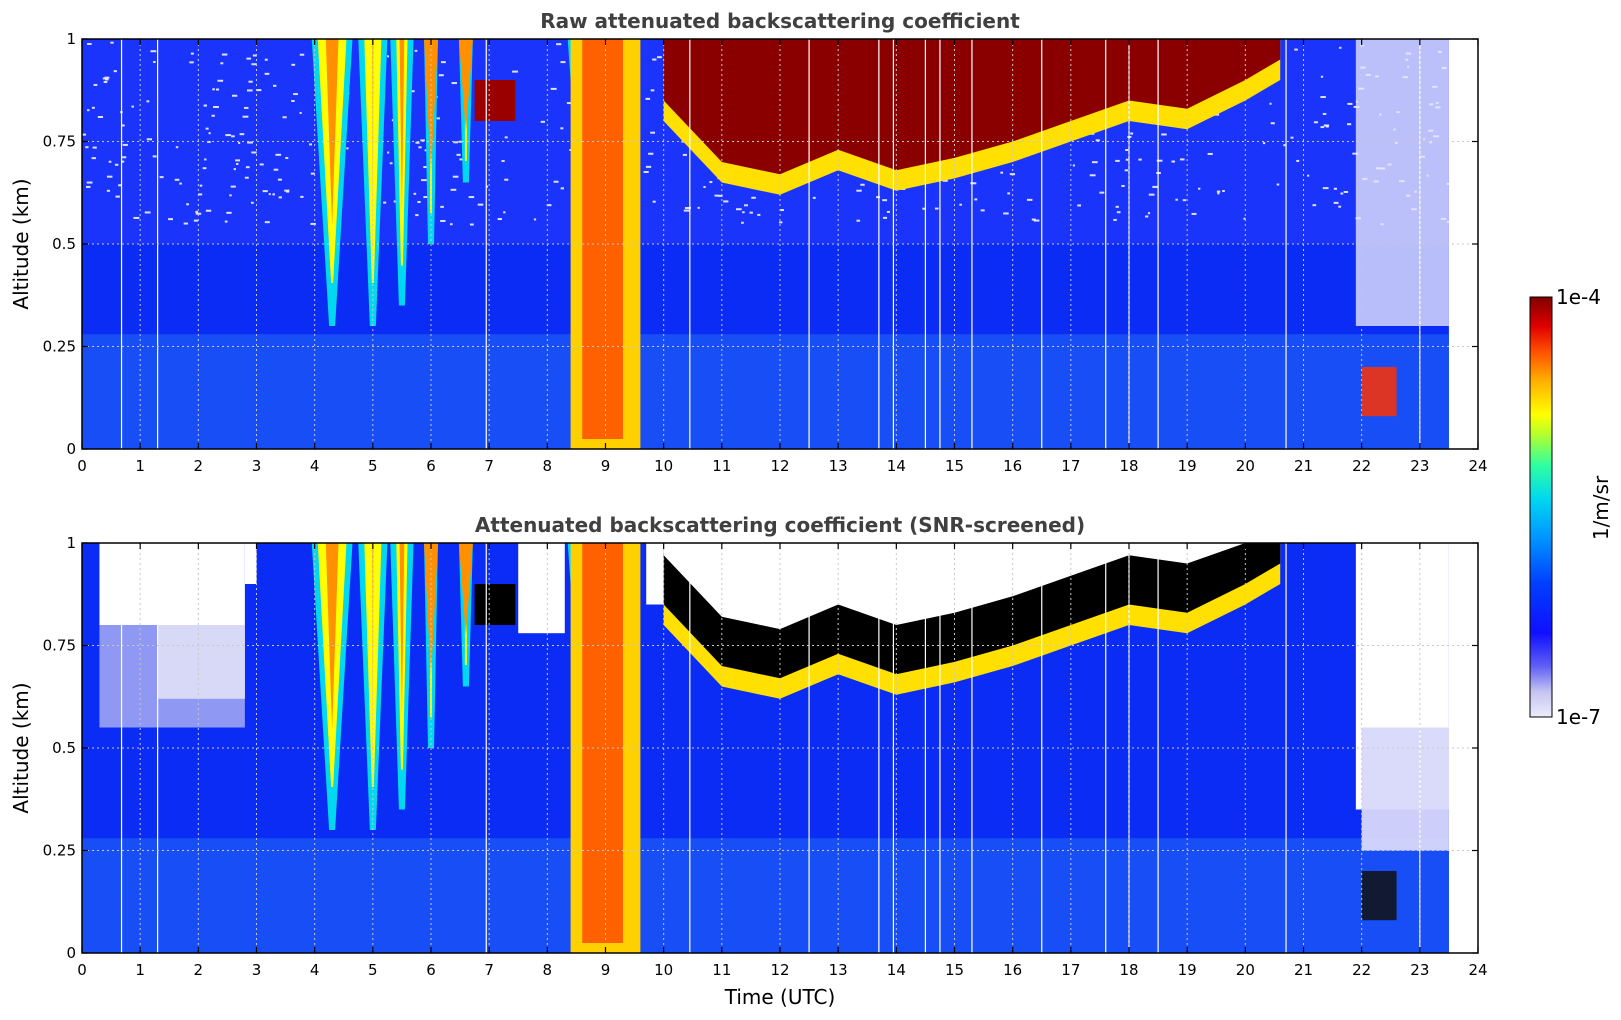 This screenshot has height=1020, width=1621. Describe the element at coordinates (128, 584) in the screenshot. I see `screened-region` at that location.